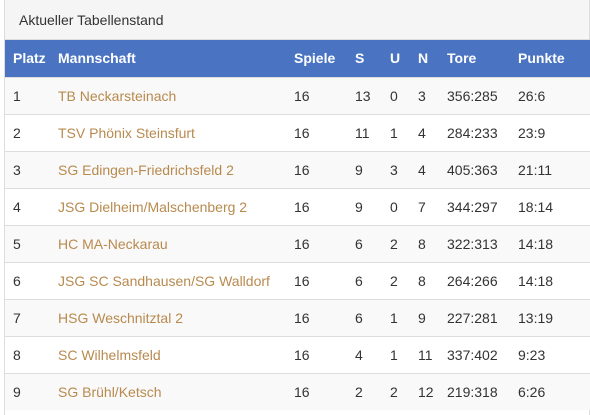  What do you see at coordinates (536, 317) in the screenshot?
I see `cell-punkte: 13:19` at bounding box center [536, 317].